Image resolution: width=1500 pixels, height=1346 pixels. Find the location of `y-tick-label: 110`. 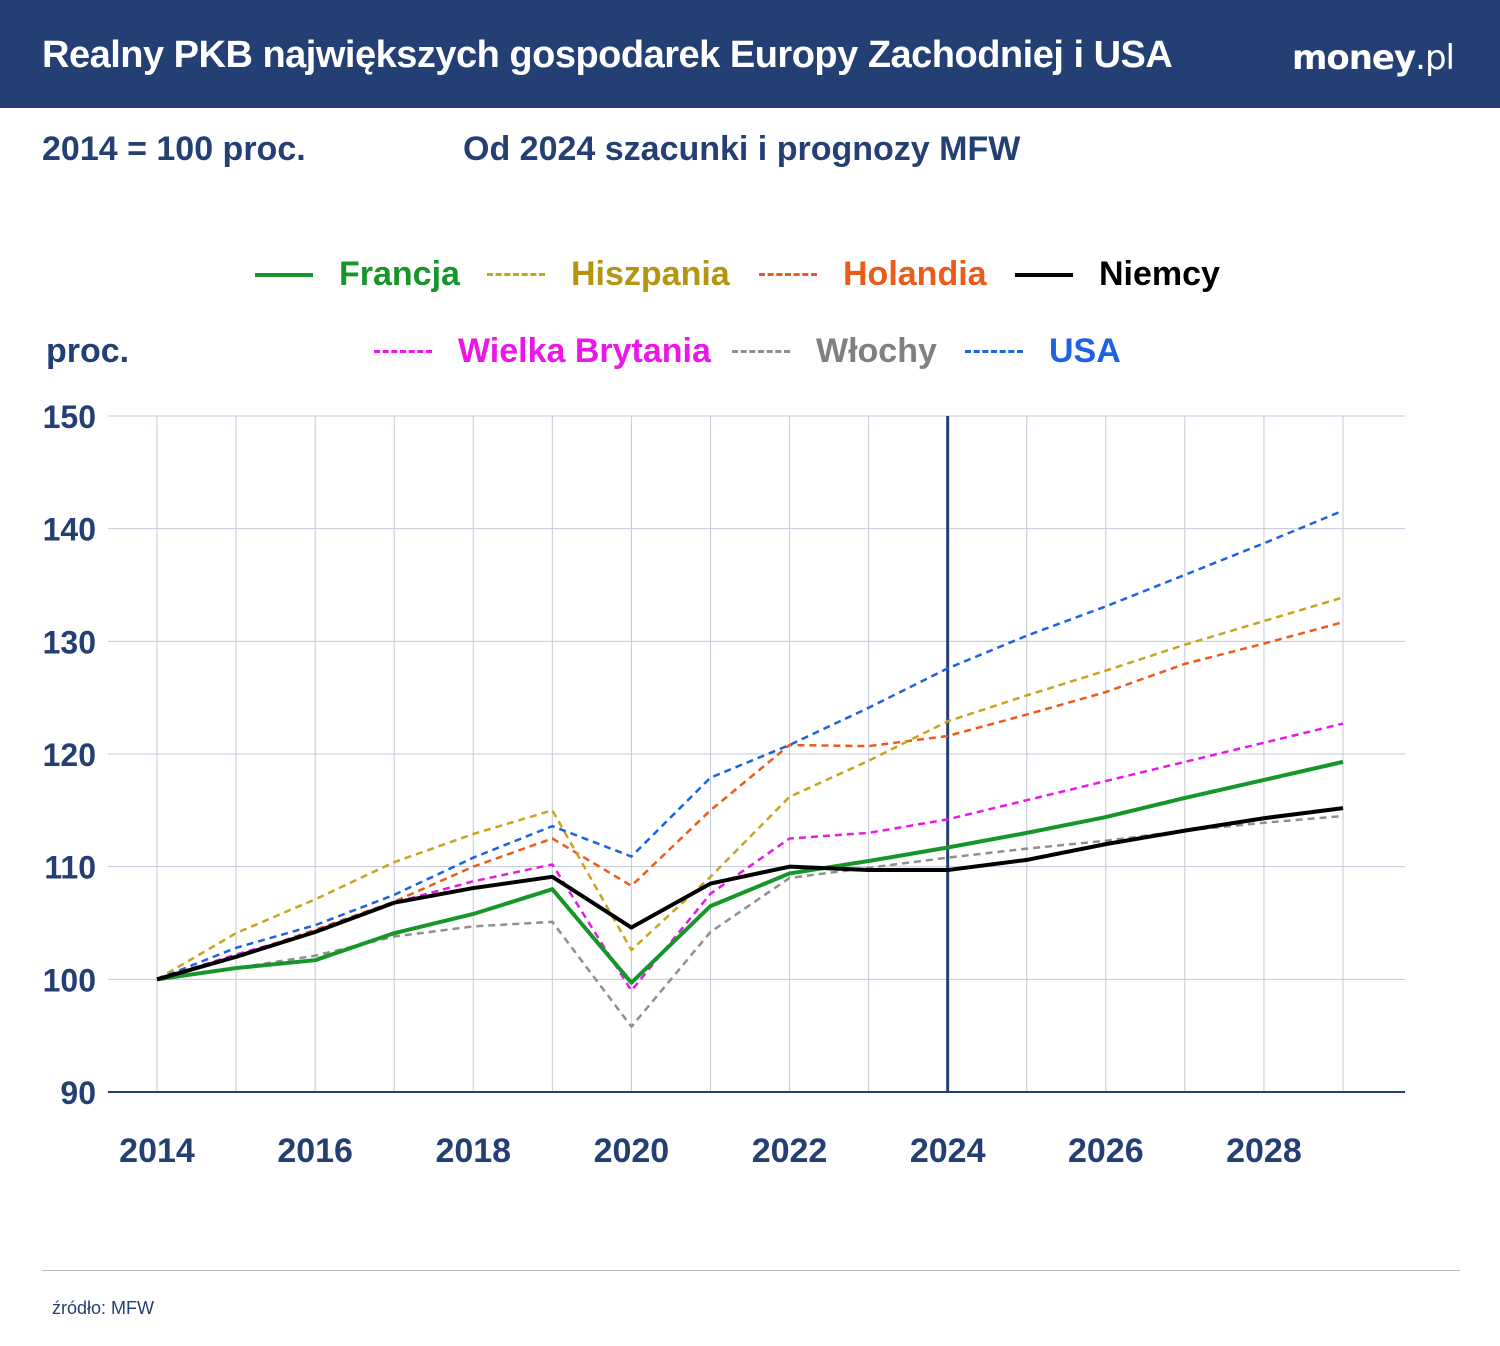

y-tick-label: 110 is located at coordinates (70, 868).